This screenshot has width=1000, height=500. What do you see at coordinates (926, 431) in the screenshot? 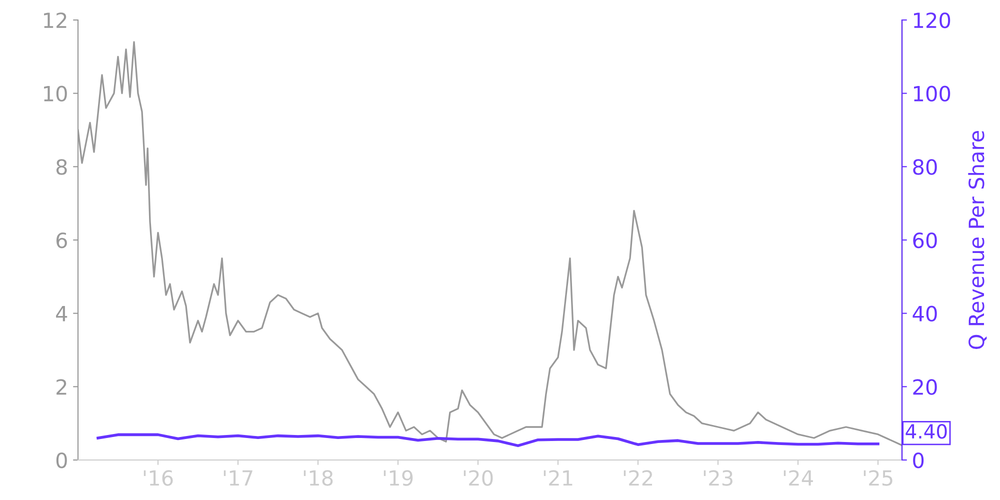
I see `data-label: 4.40` at bounding box center [926, 431].